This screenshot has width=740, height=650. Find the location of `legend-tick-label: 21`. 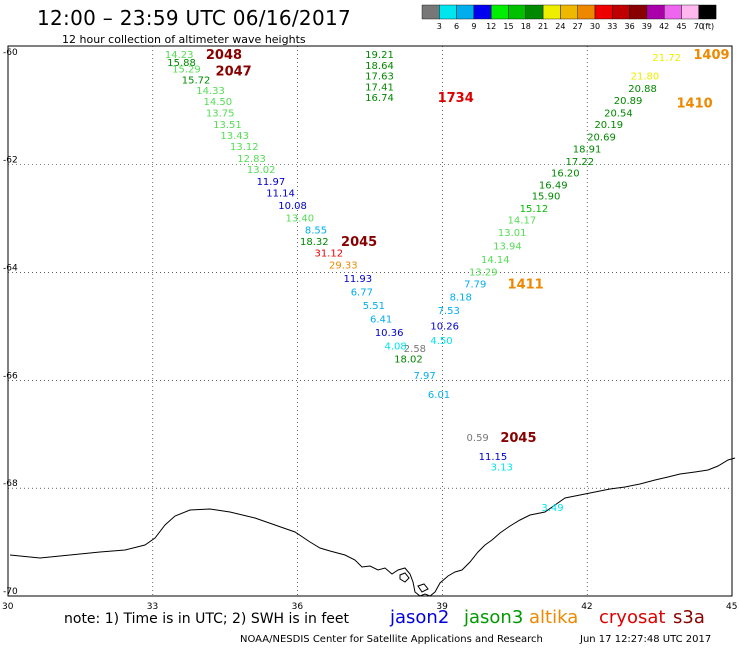

legend-tick-label: 21 is located at coordinates (543, 26).